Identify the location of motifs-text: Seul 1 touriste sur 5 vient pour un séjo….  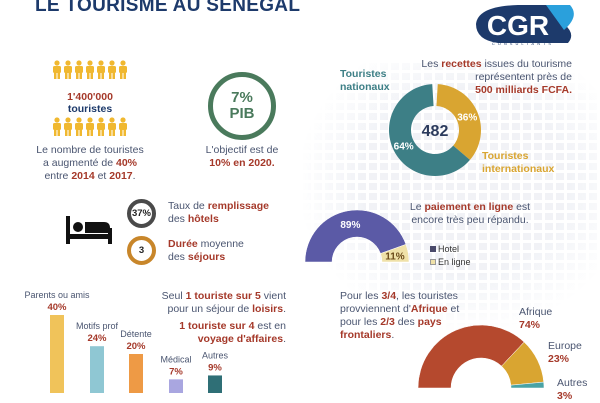
(223, 317).